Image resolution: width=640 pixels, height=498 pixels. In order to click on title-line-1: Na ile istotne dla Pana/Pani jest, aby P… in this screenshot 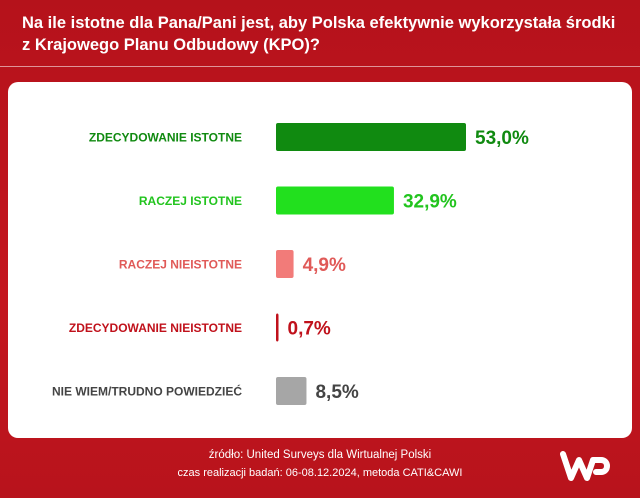, I will do `click(319, 23)`.